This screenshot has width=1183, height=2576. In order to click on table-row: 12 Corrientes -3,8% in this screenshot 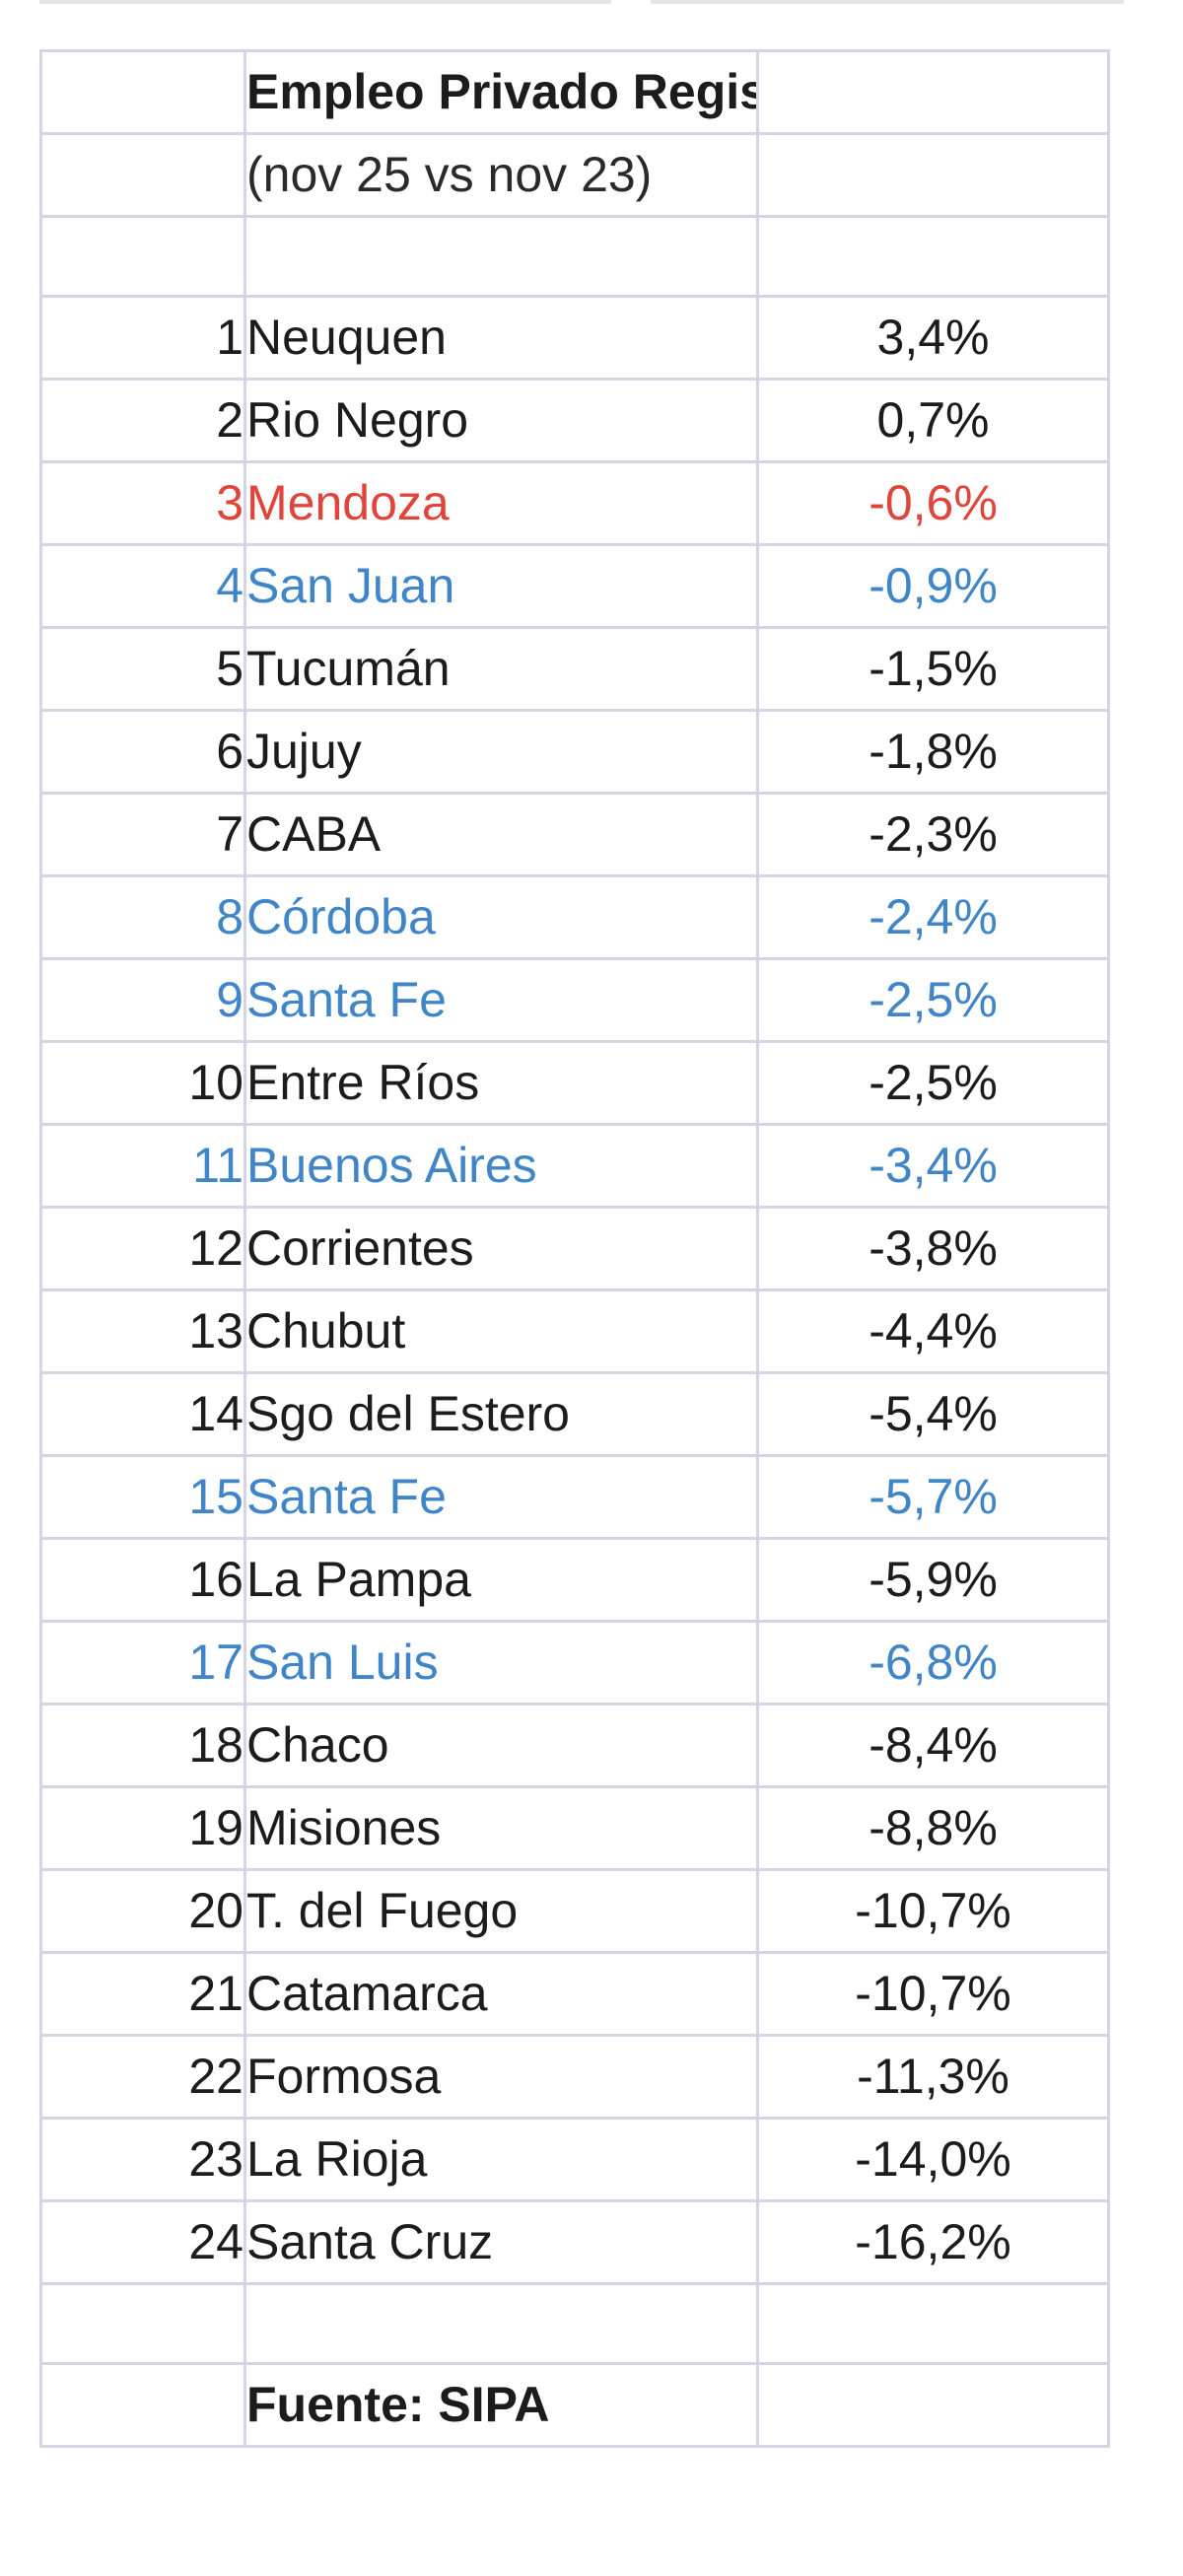, I will do `click(574, 1248)`.